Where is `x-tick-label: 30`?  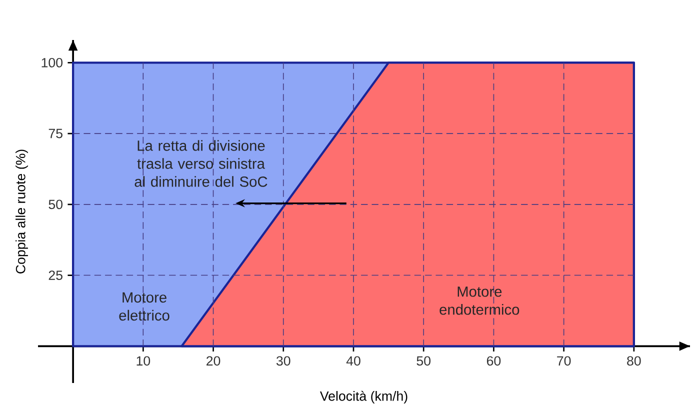 x-tick-label: 30 is located at coordinates (283, 361).